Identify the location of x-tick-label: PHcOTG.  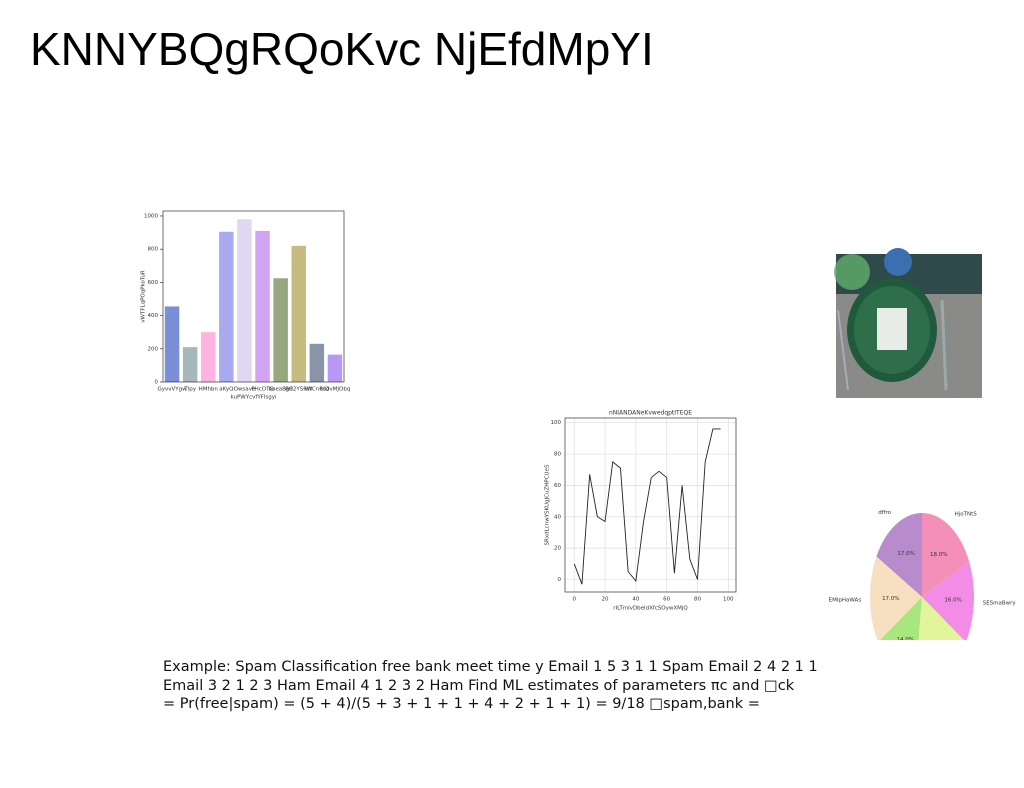
(262, 390).